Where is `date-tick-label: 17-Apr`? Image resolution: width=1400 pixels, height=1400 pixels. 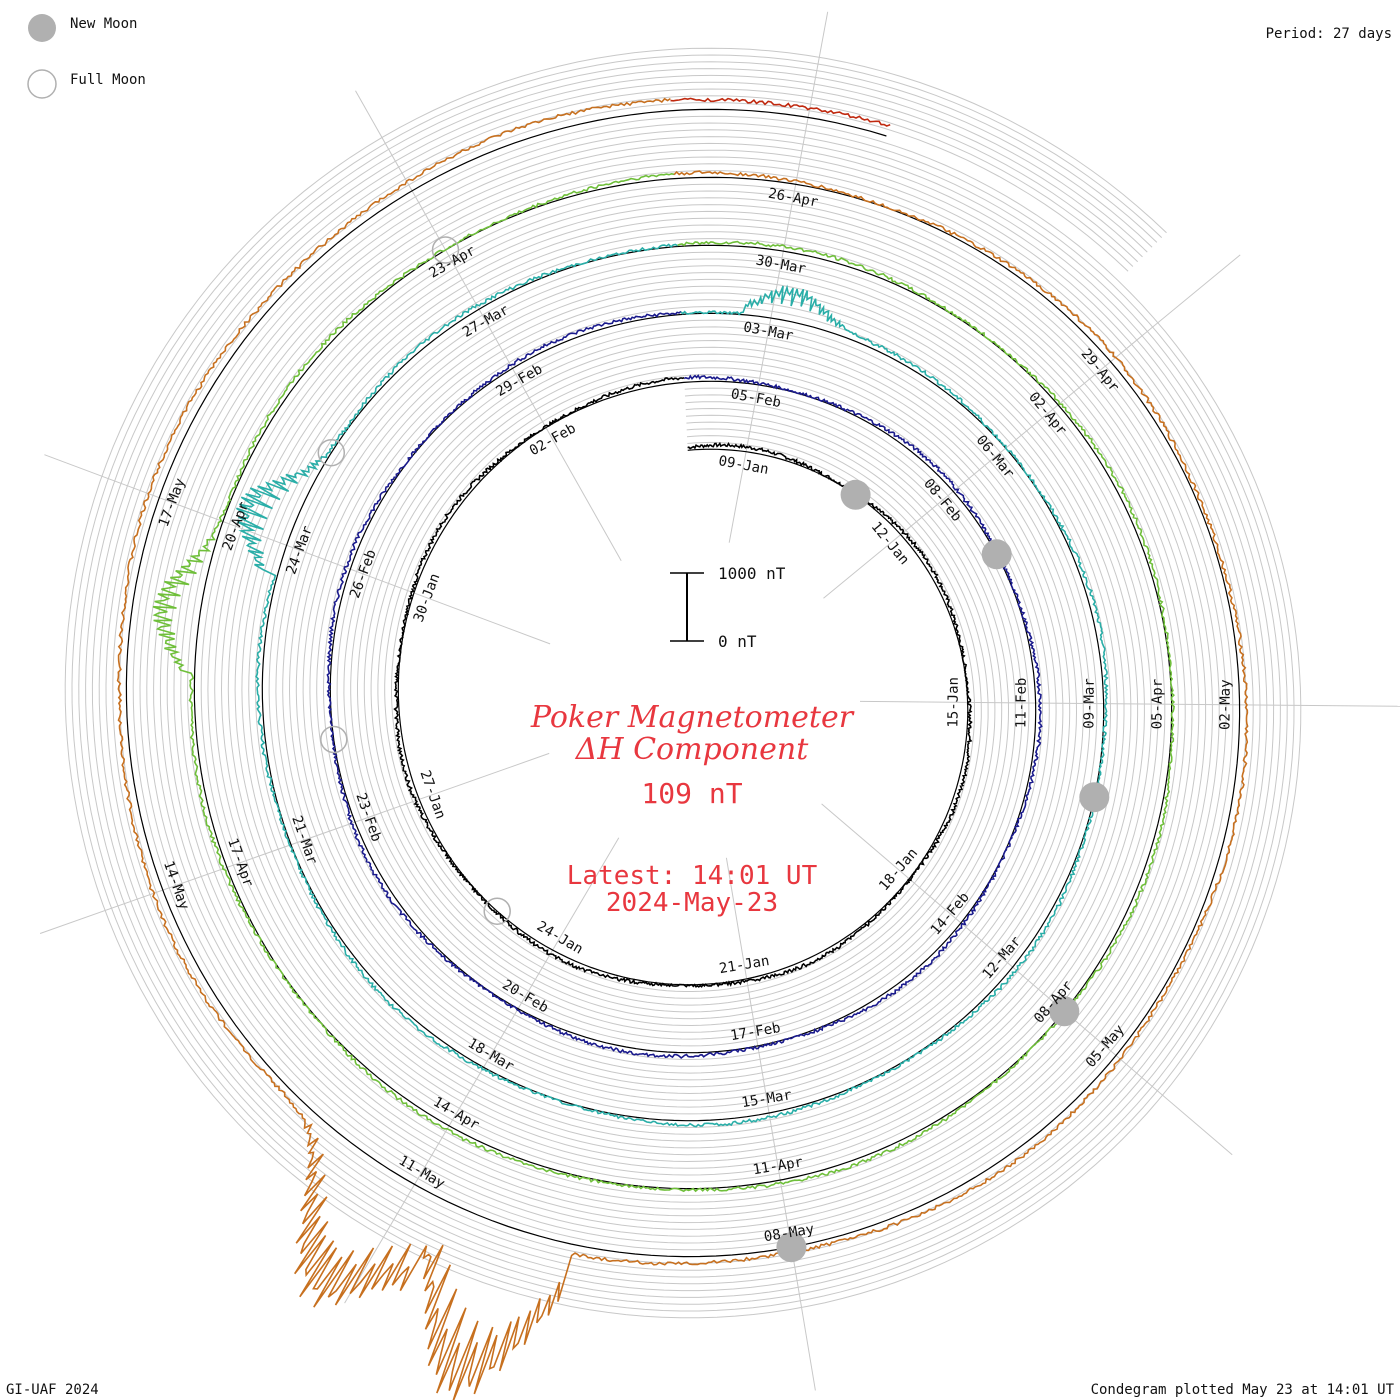
date-tick-label: 17-Apr is located at coordinates (240, 862).